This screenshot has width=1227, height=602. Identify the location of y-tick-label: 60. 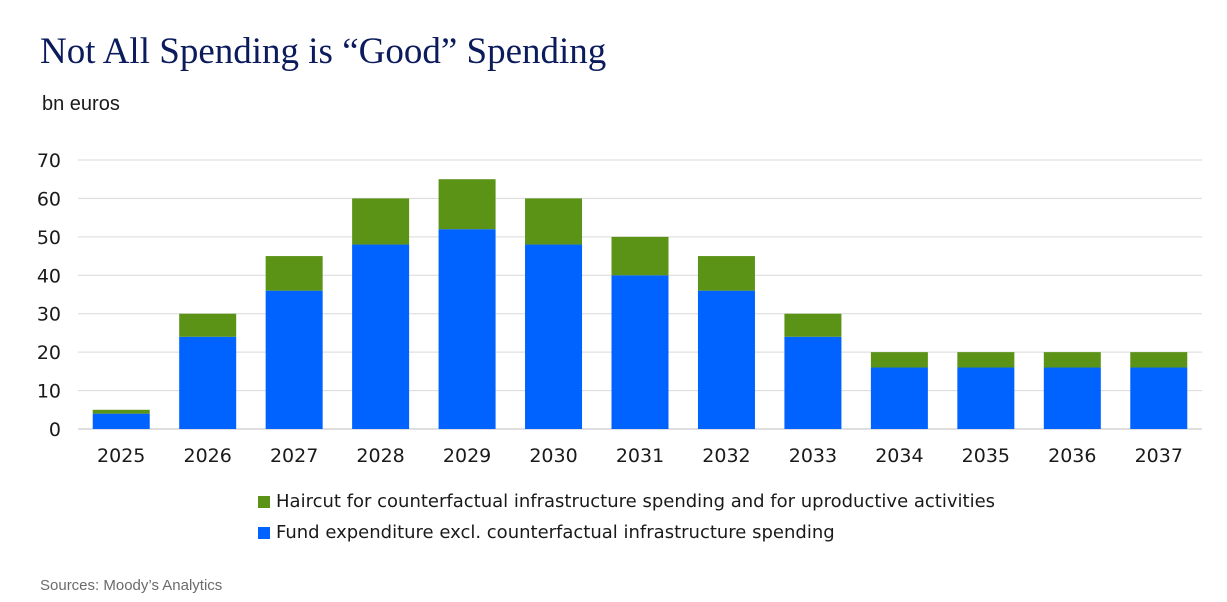
(49, 199).